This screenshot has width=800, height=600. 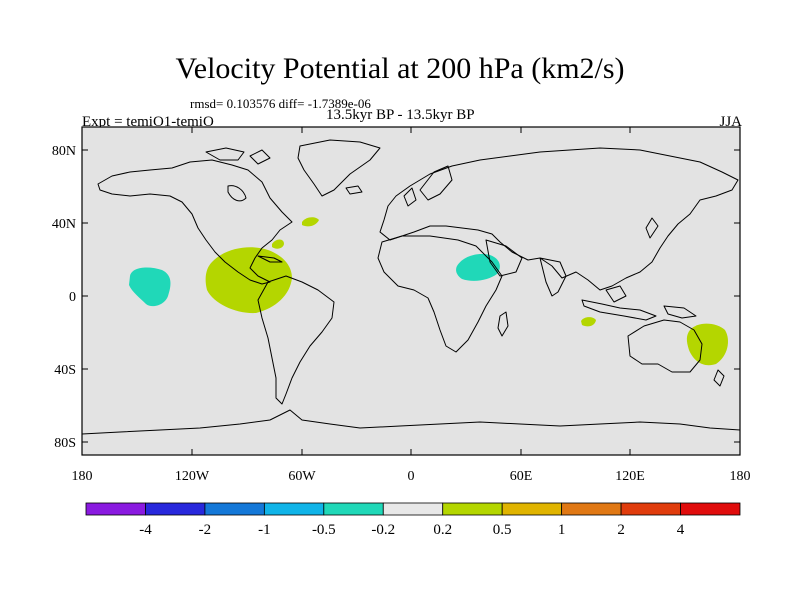 What do you see at coordinates (192, 476) in the screenshot?
I see `lon-label-120w: 120W` at bounding box center [192, 476].